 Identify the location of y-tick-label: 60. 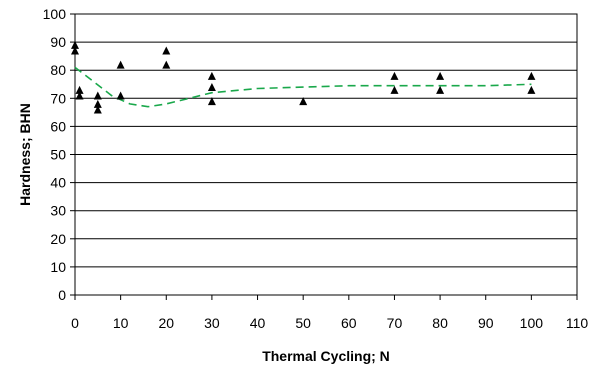
(58, 126).